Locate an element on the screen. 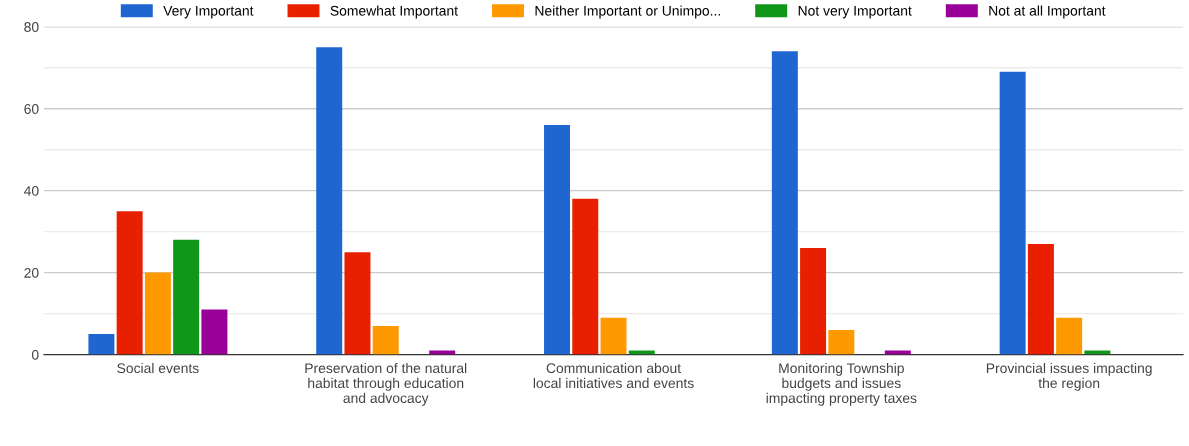 This screenshot has height=446, width=1189. y-tick-label: 0 is located at coordinates (35, 354).